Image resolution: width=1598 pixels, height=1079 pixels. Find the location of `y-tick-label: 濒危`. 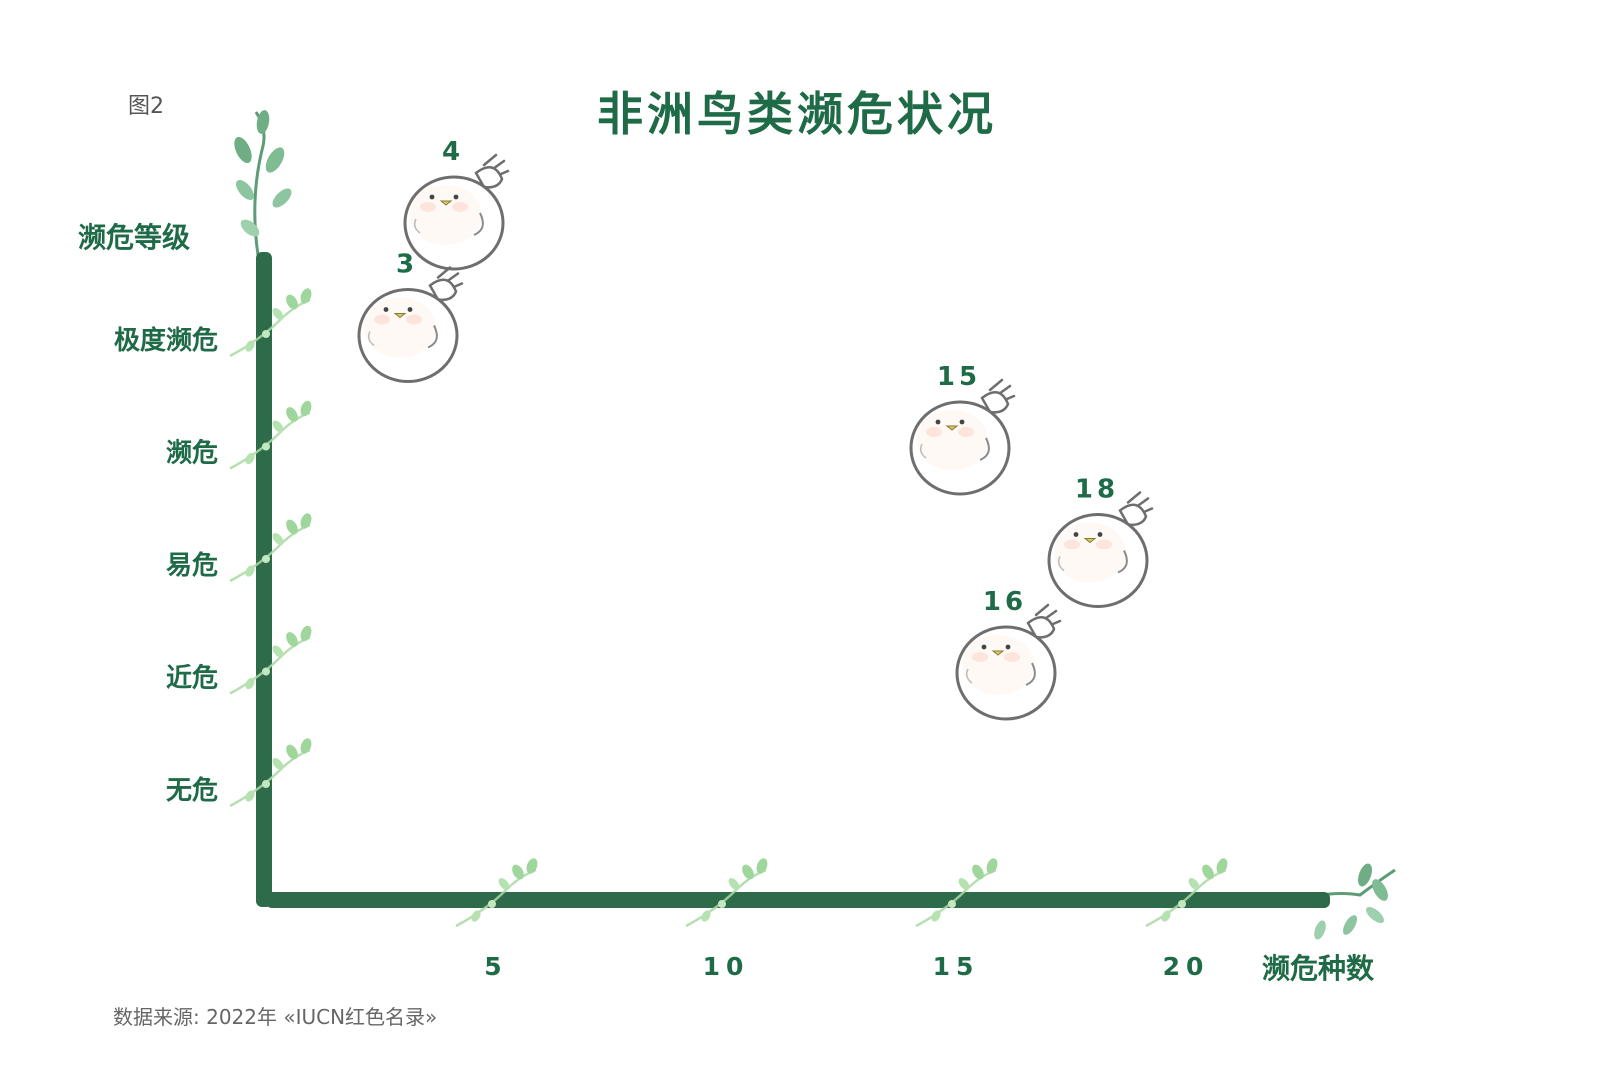

y-tick-label: 濒危 is located at coordinates (192, 453).